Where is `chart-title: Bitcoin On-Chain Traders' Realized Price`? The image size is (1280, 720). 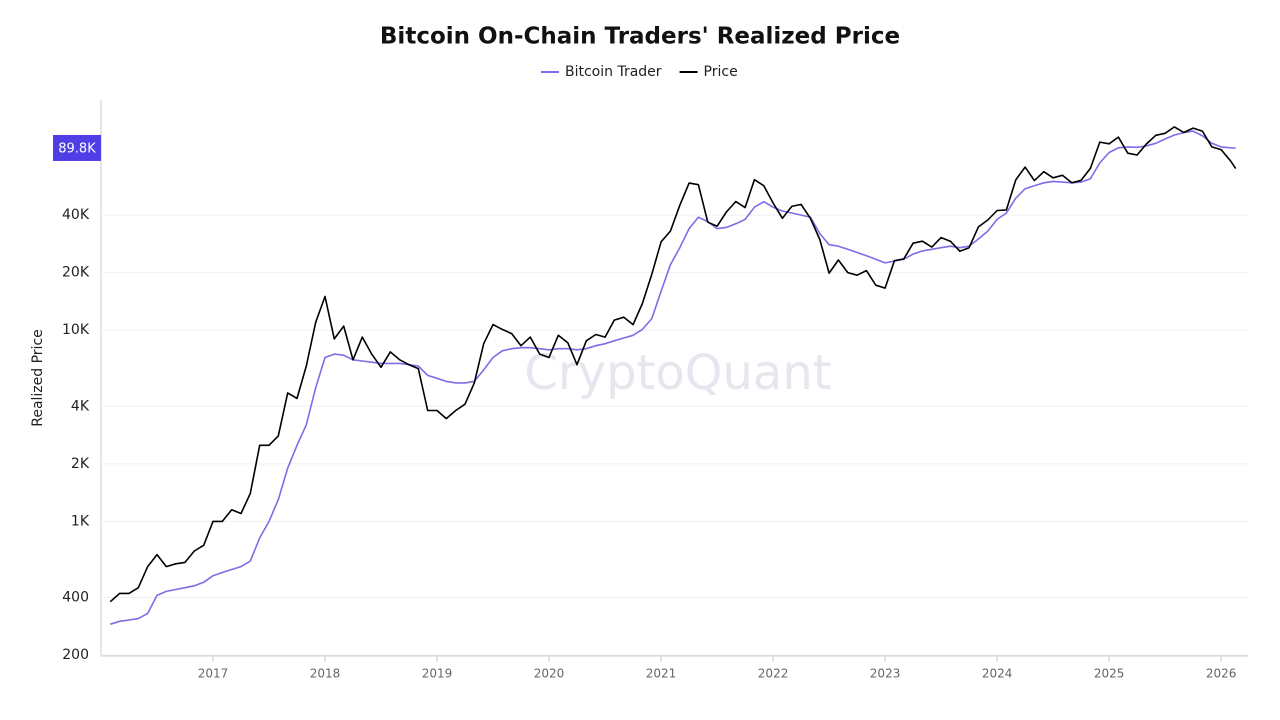 chart-title: Bitcoin On-Chain Traders' Realized Price is located at coordinates (640, 37).